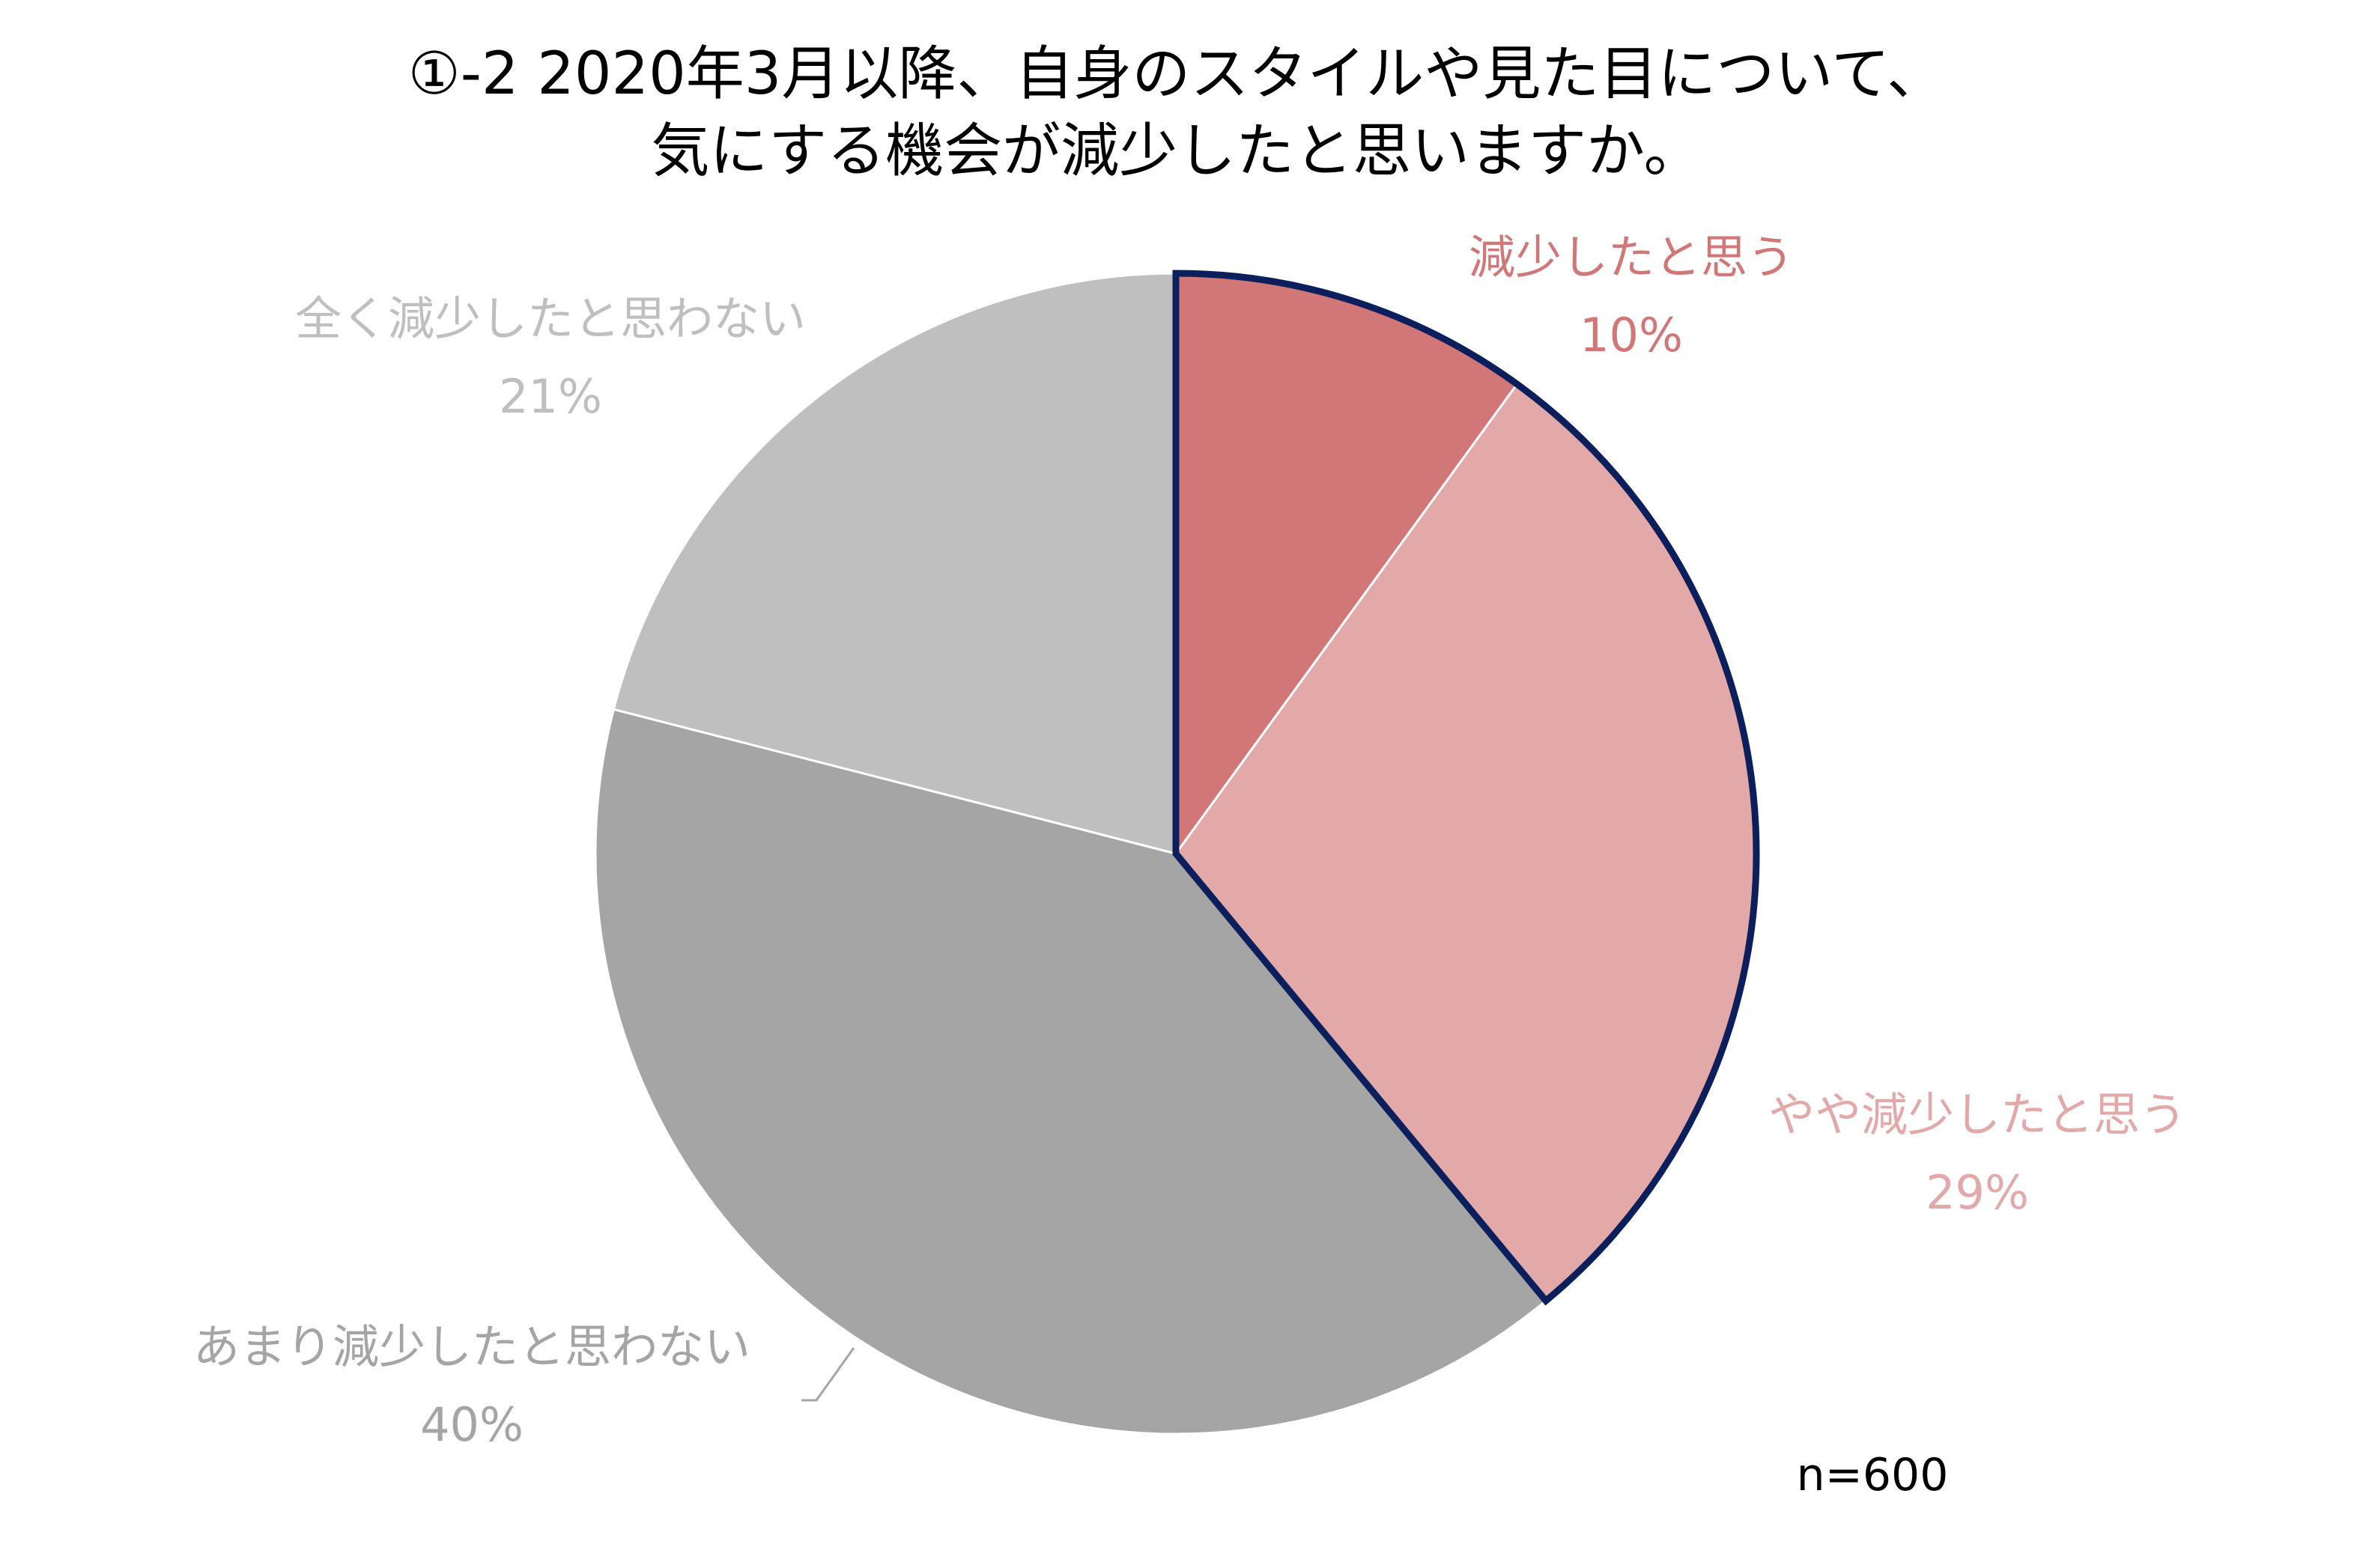  I want to click on sample-size-note: n=600, so click(1873, 1475).